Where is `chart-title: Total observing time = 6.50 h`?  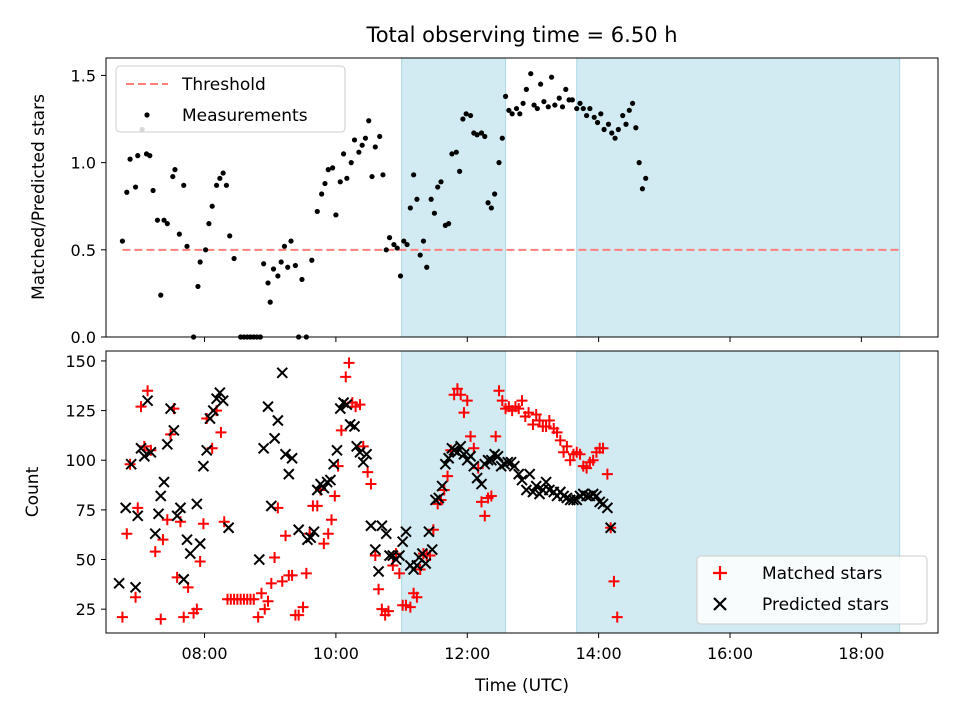
chart-title: Total observing time = 6.50 h is located at coordinates (521, 35).